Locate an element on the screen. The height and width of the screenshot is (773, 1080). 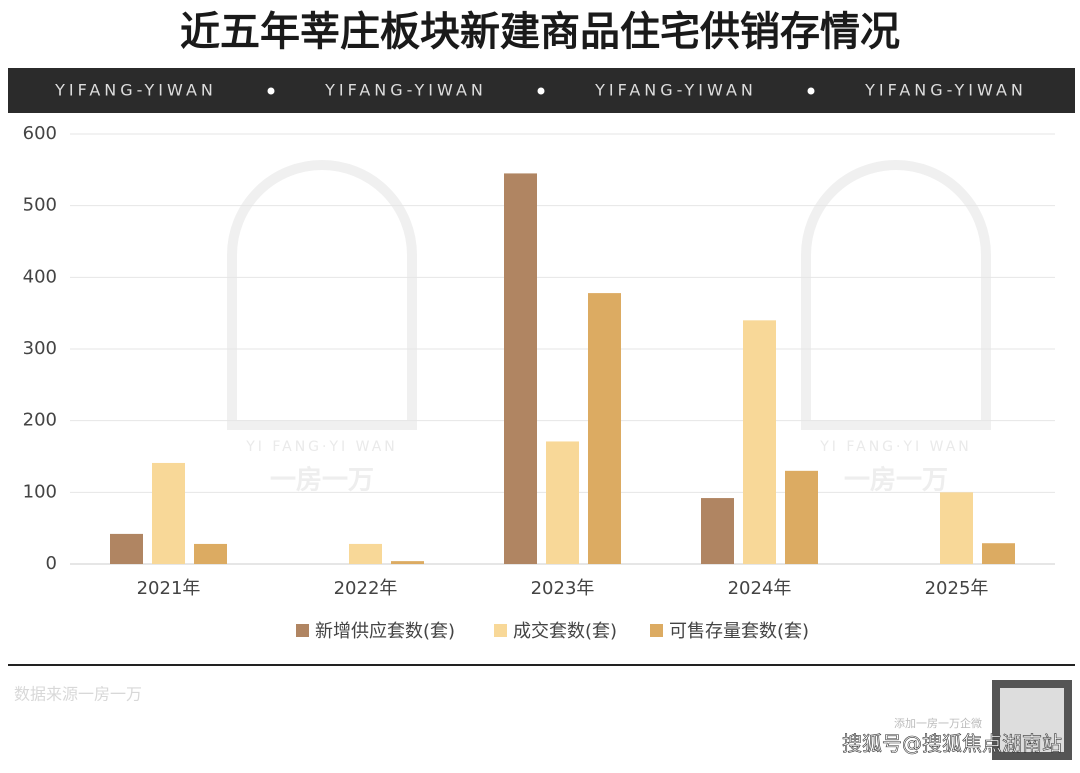
x-tick-label: 2023年 is located at coordinates (563, 588).